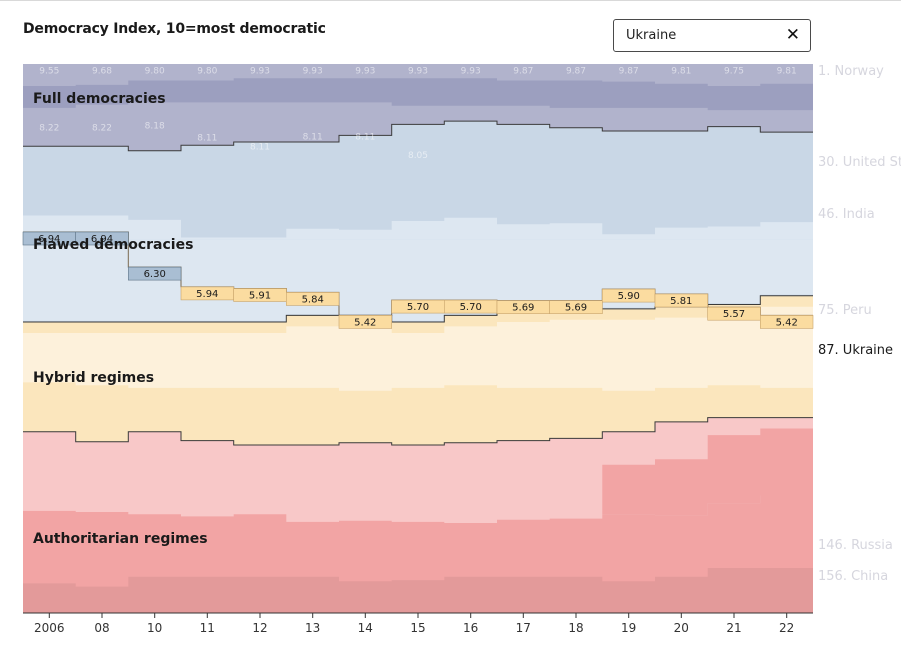 This screenshot has width=901, height=645. What do you see at coordinates (155, 126) in the screenshot?
I see `value-label-row-8: 8.18` at bounding box center [155, 126].